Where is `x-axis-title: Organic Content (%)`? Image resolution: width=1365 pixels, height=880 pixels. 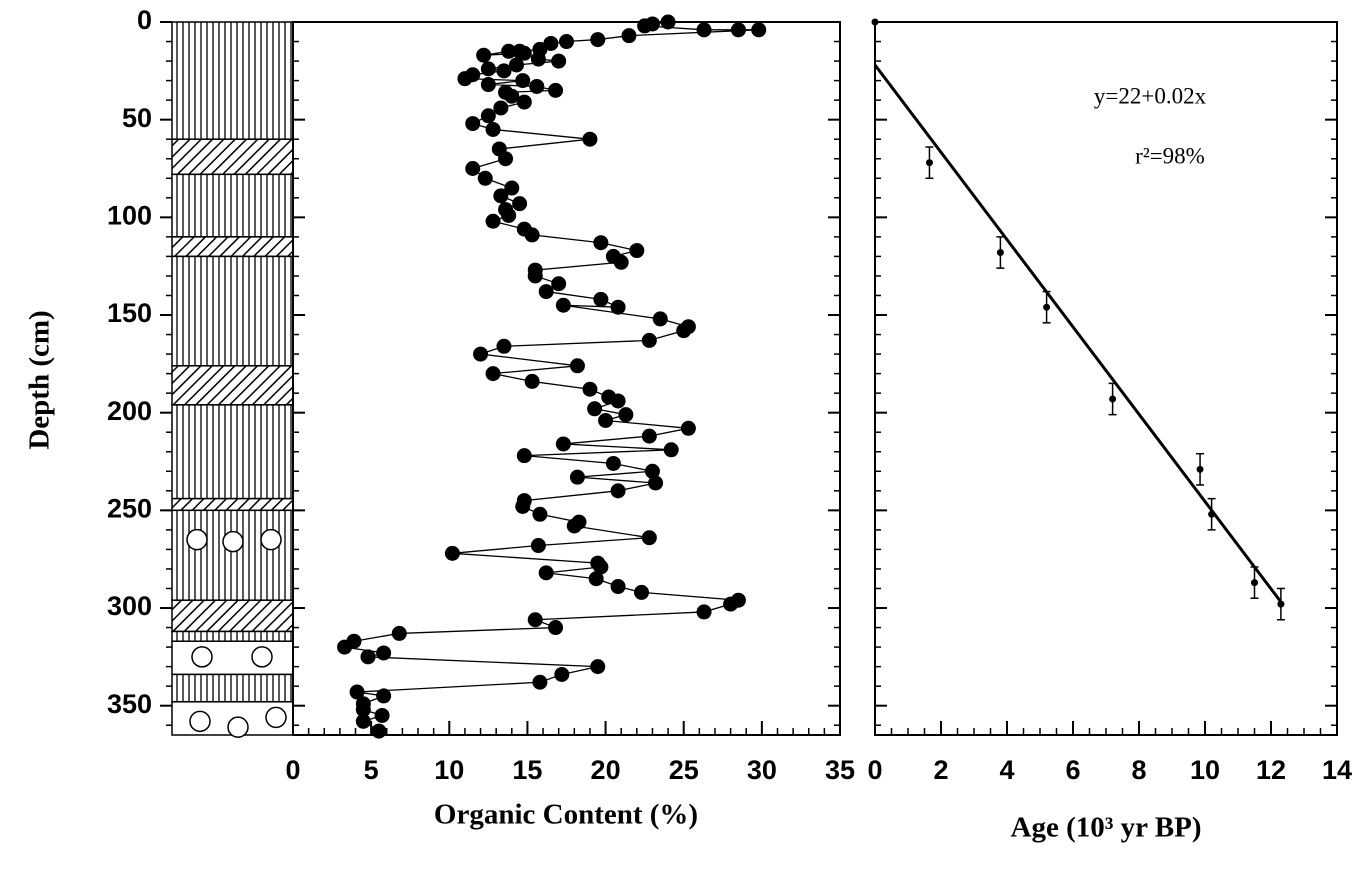 x-axis-title: Organic Content (%) is located at coordinates (566, 815).